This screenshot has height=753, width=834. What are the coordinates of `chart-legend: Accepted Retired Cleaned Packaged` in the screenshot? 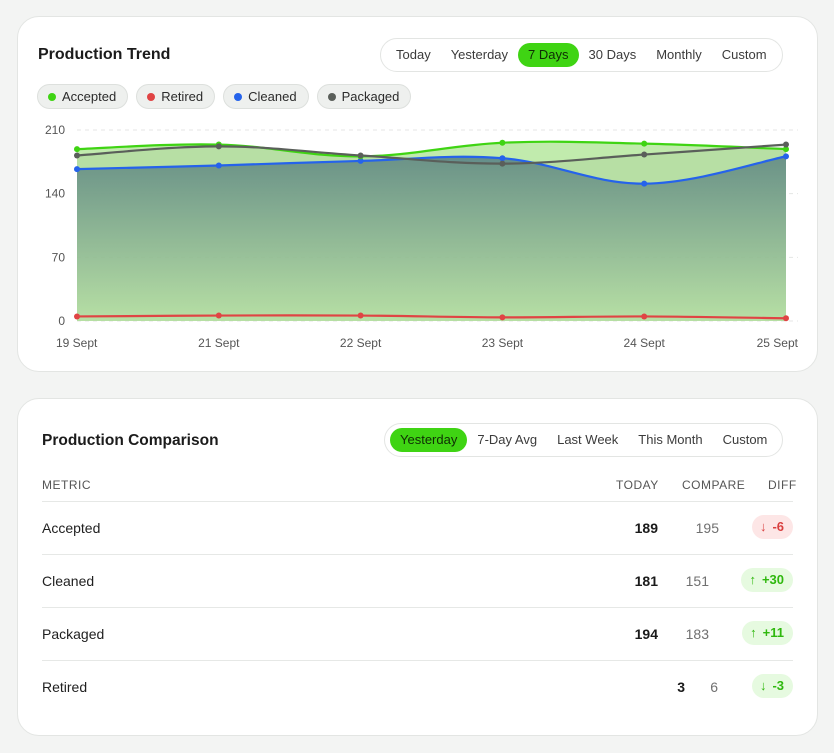 It's located at (224, 96).